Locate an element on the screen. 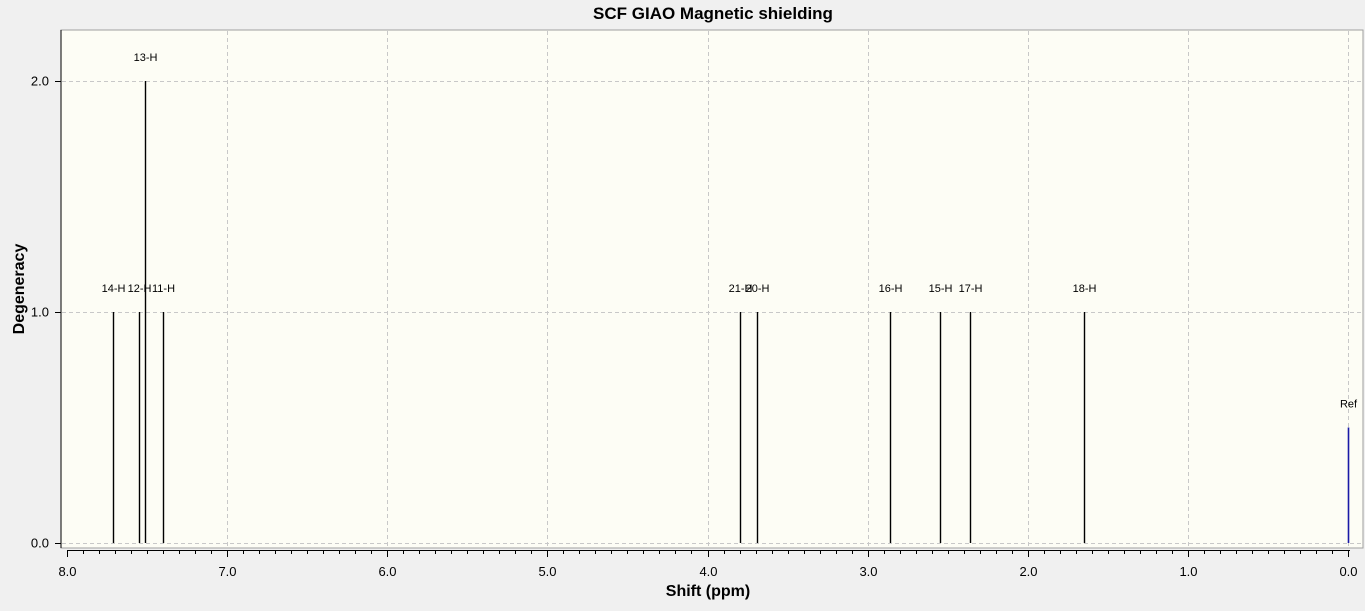 The image size is (1365, 611). x-tick-label: 8.0 is located at coordinates (67, 571).